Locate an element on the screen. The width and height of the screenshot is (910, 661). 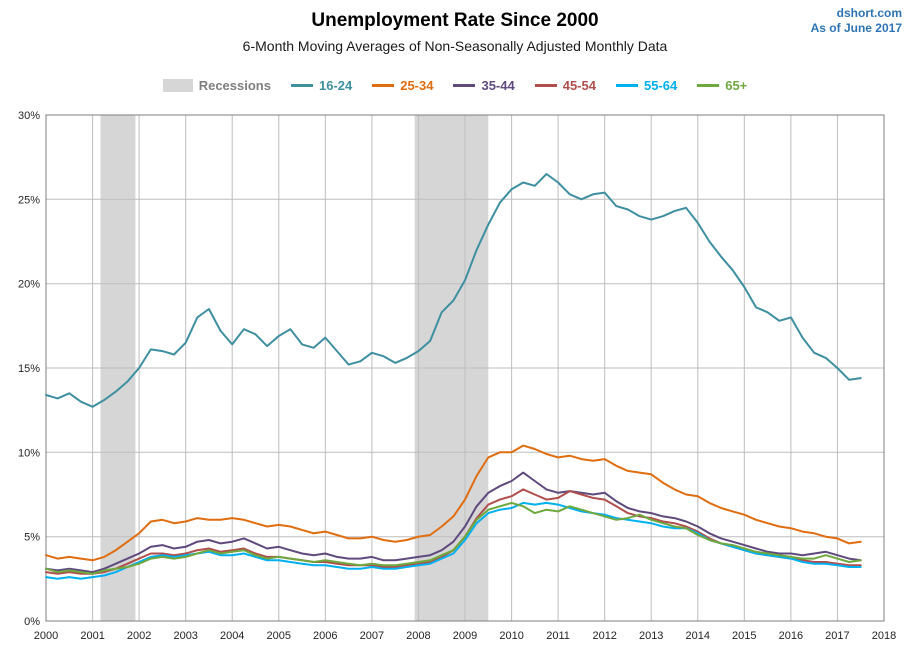
legend-item-35-44: 35-44 is located at coordinates (484, 85).